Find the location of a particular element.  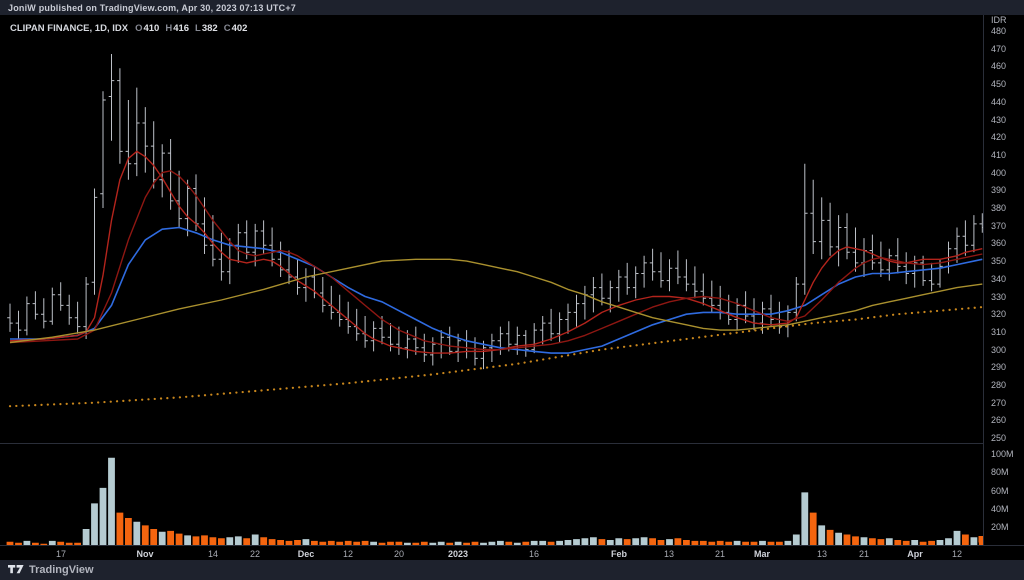

price-tick-label: 460 is located at coordinates (999, 66).